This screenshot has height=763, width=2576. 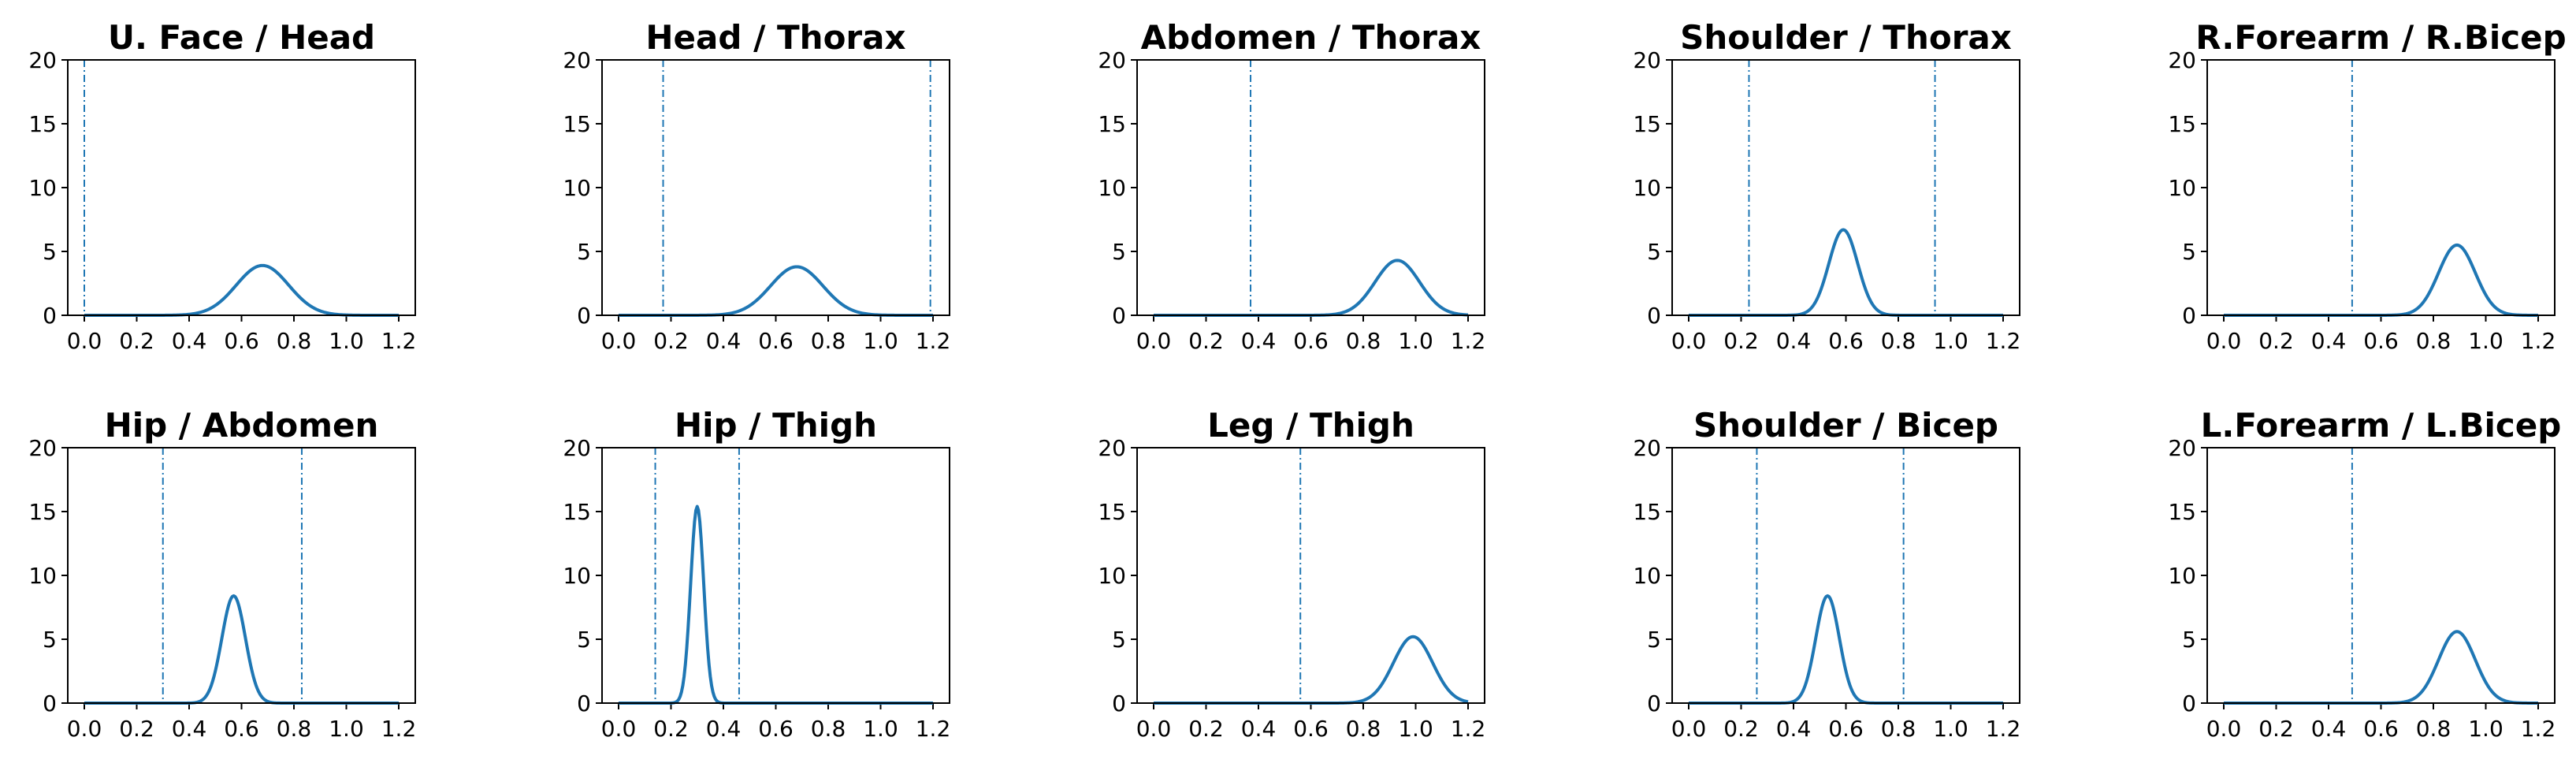 I want to click on panel-title: Shoulder / Bicep, so click(x=1845, y=425).